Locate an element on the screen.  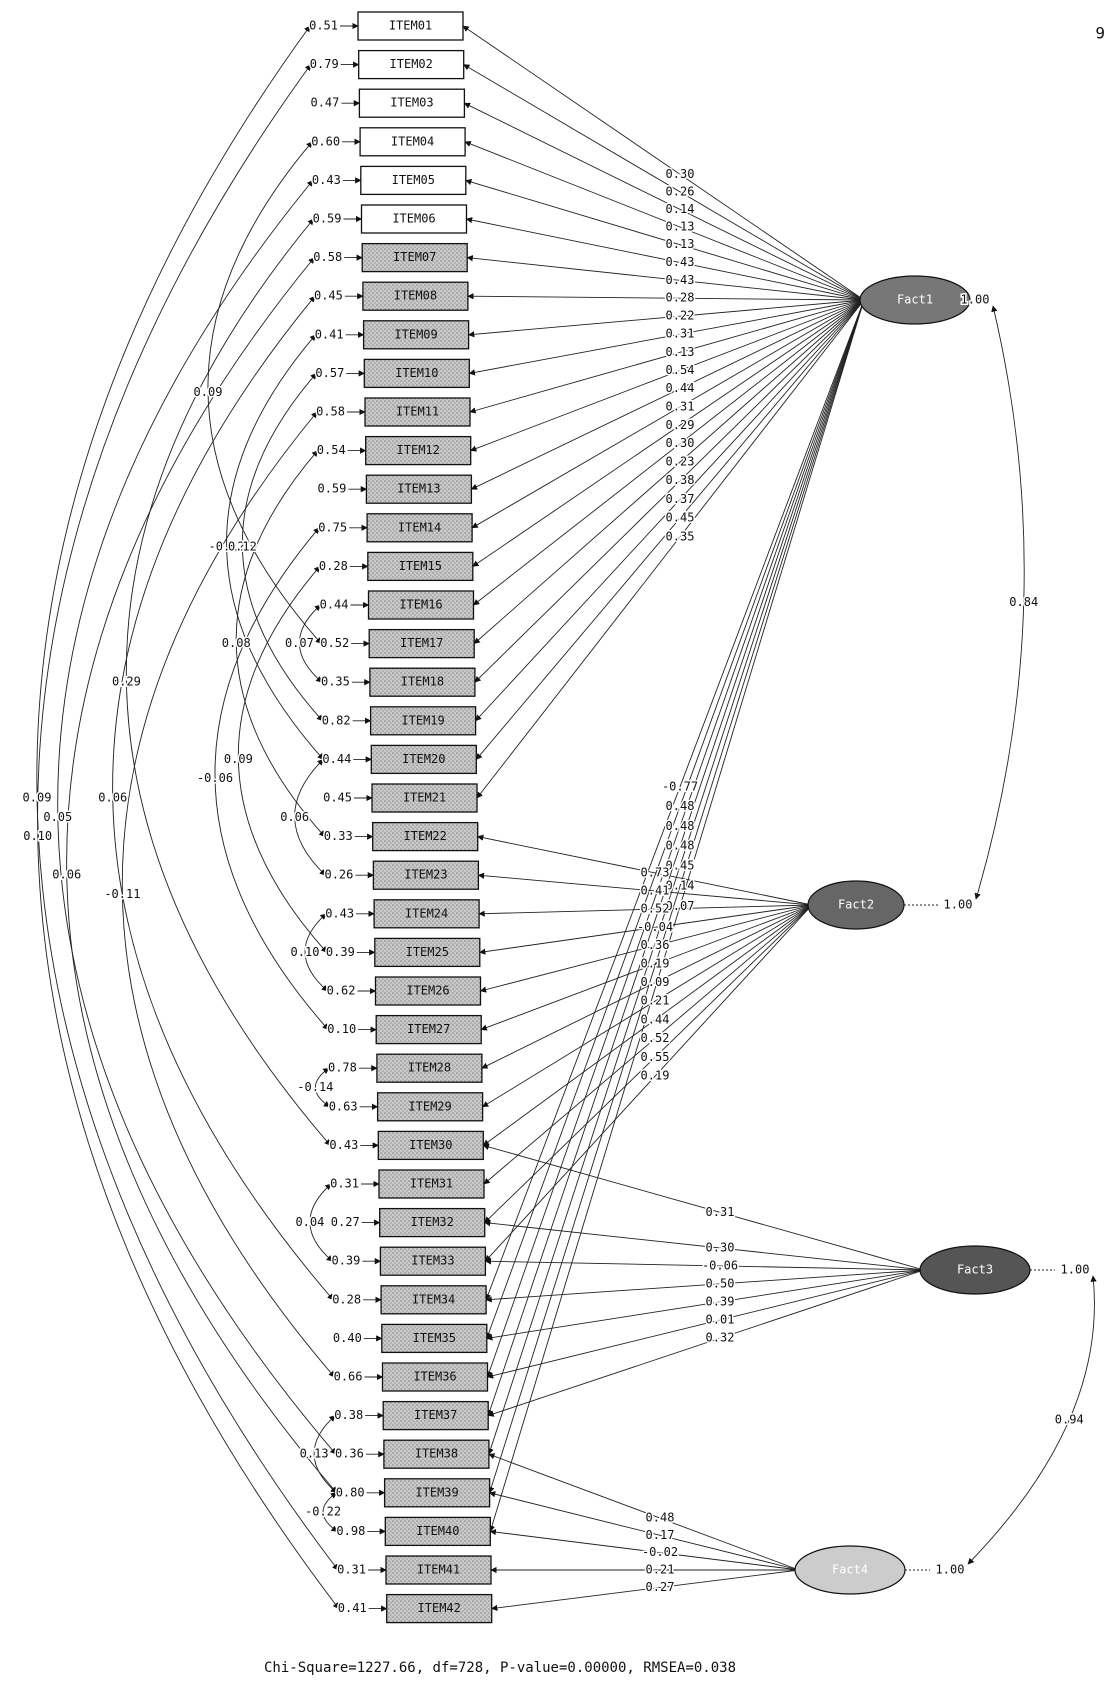
loading-value: 0.44 is located at coordinates (680, 388).